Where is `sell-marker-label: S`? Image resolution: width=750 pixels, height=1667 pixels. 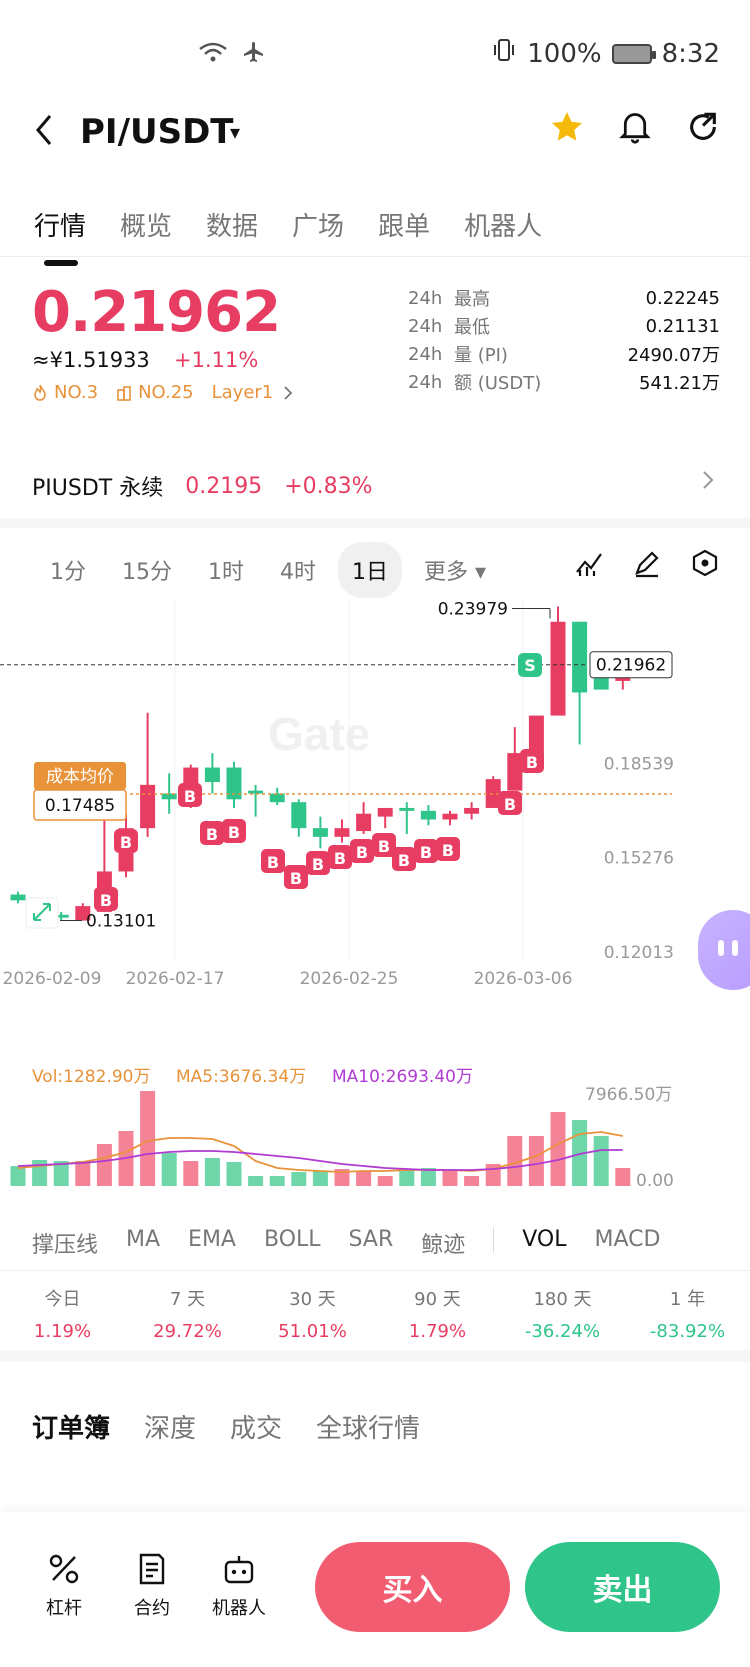
sell-marker-label: S is located at coordinates (530, 665).